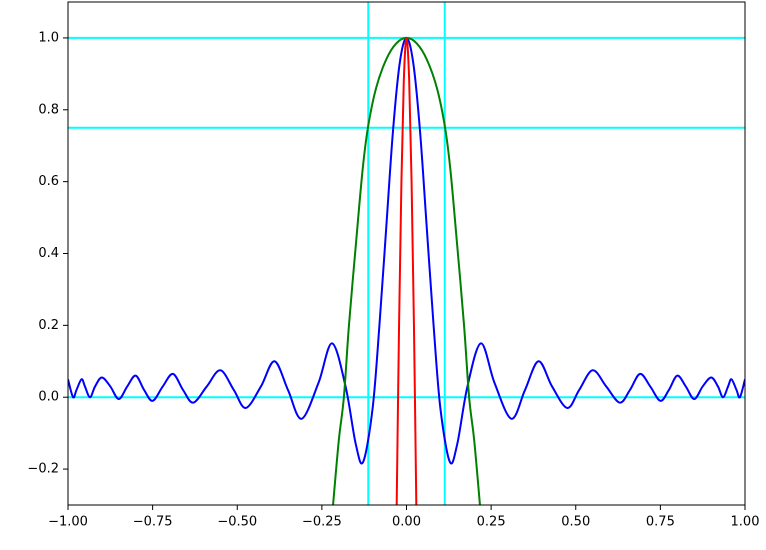 The width and height of the screenshot is (766, 550). Describe the element at coordinates (575, 522) in the screenshot. I see `x-tick-label: 0.50` at that location.